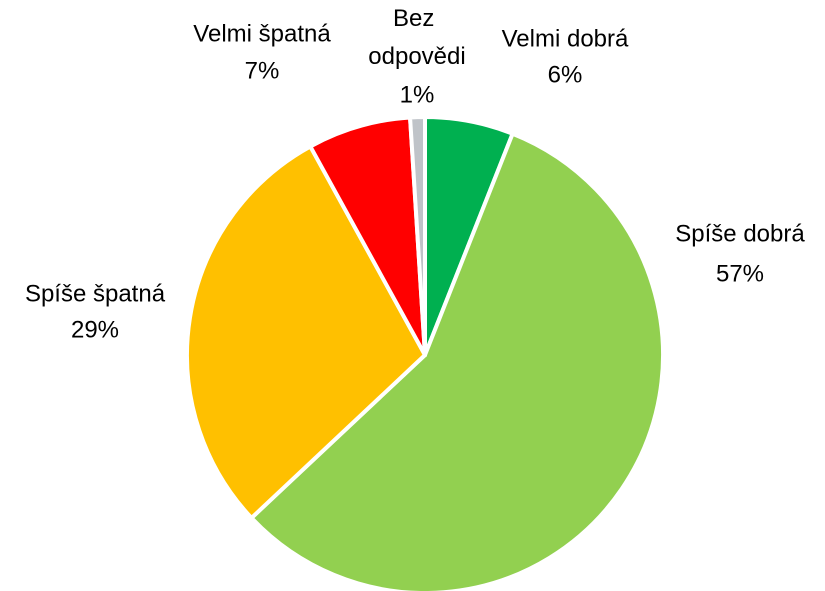 The width and height of the screenshot is (825, 591). What do you see at coordinates (417, 94) in the screenshot?
I see `slice-value-label: 1%` at bounding box center [417, 94].